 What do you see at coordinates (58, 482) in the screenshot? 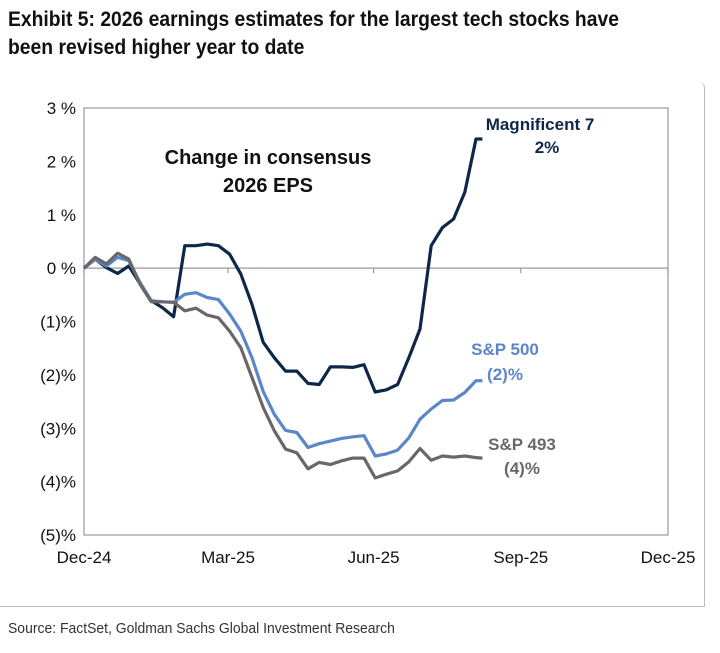
I see `y-tick-label: (4)%` at bounding box center [58, 482].